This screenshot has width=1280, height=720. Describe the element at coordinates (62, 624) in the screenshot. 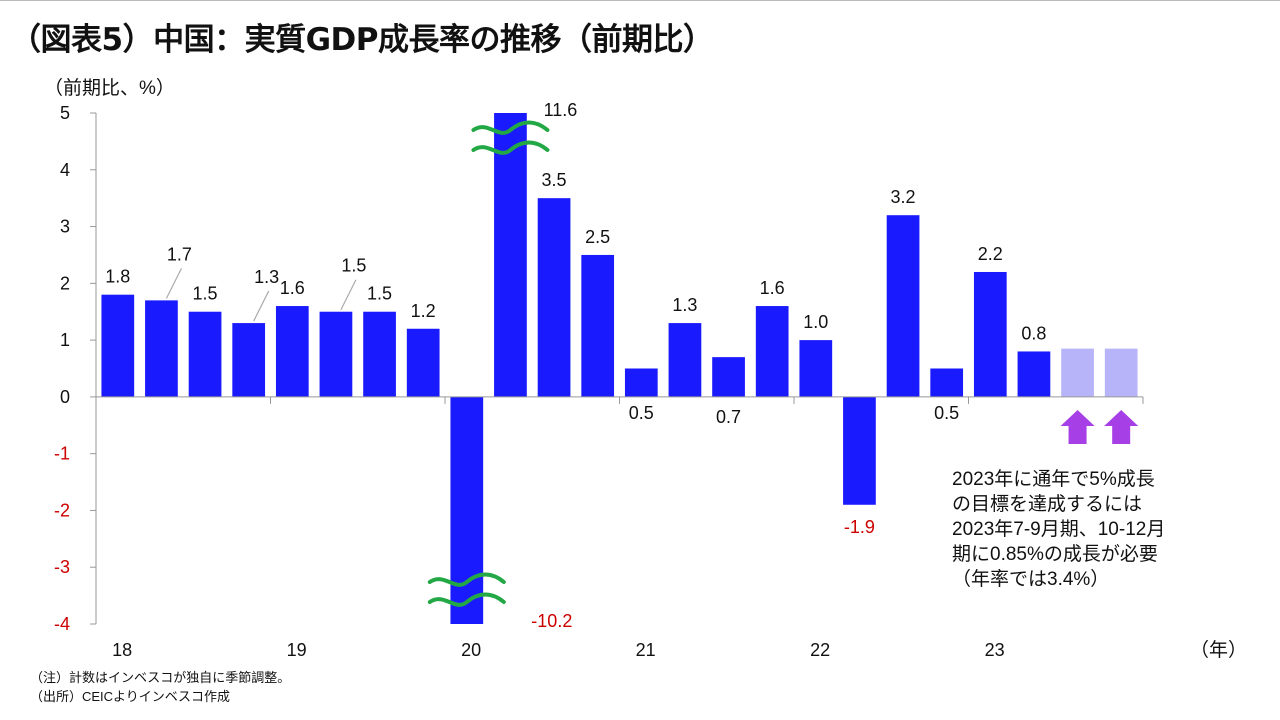

I see `y-tick-label: -4` at that location.